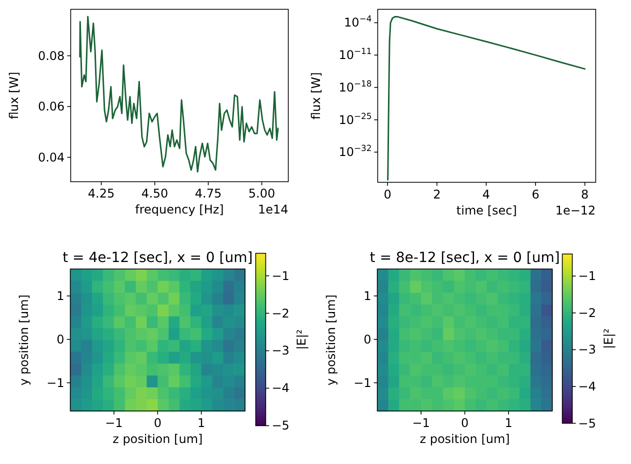 Image resolution: width=631 pixels, height=464 pixels. Describe the element at coordinates (208, 193) in the screenshot. I see `x-tick-label: 4.75` at that location.